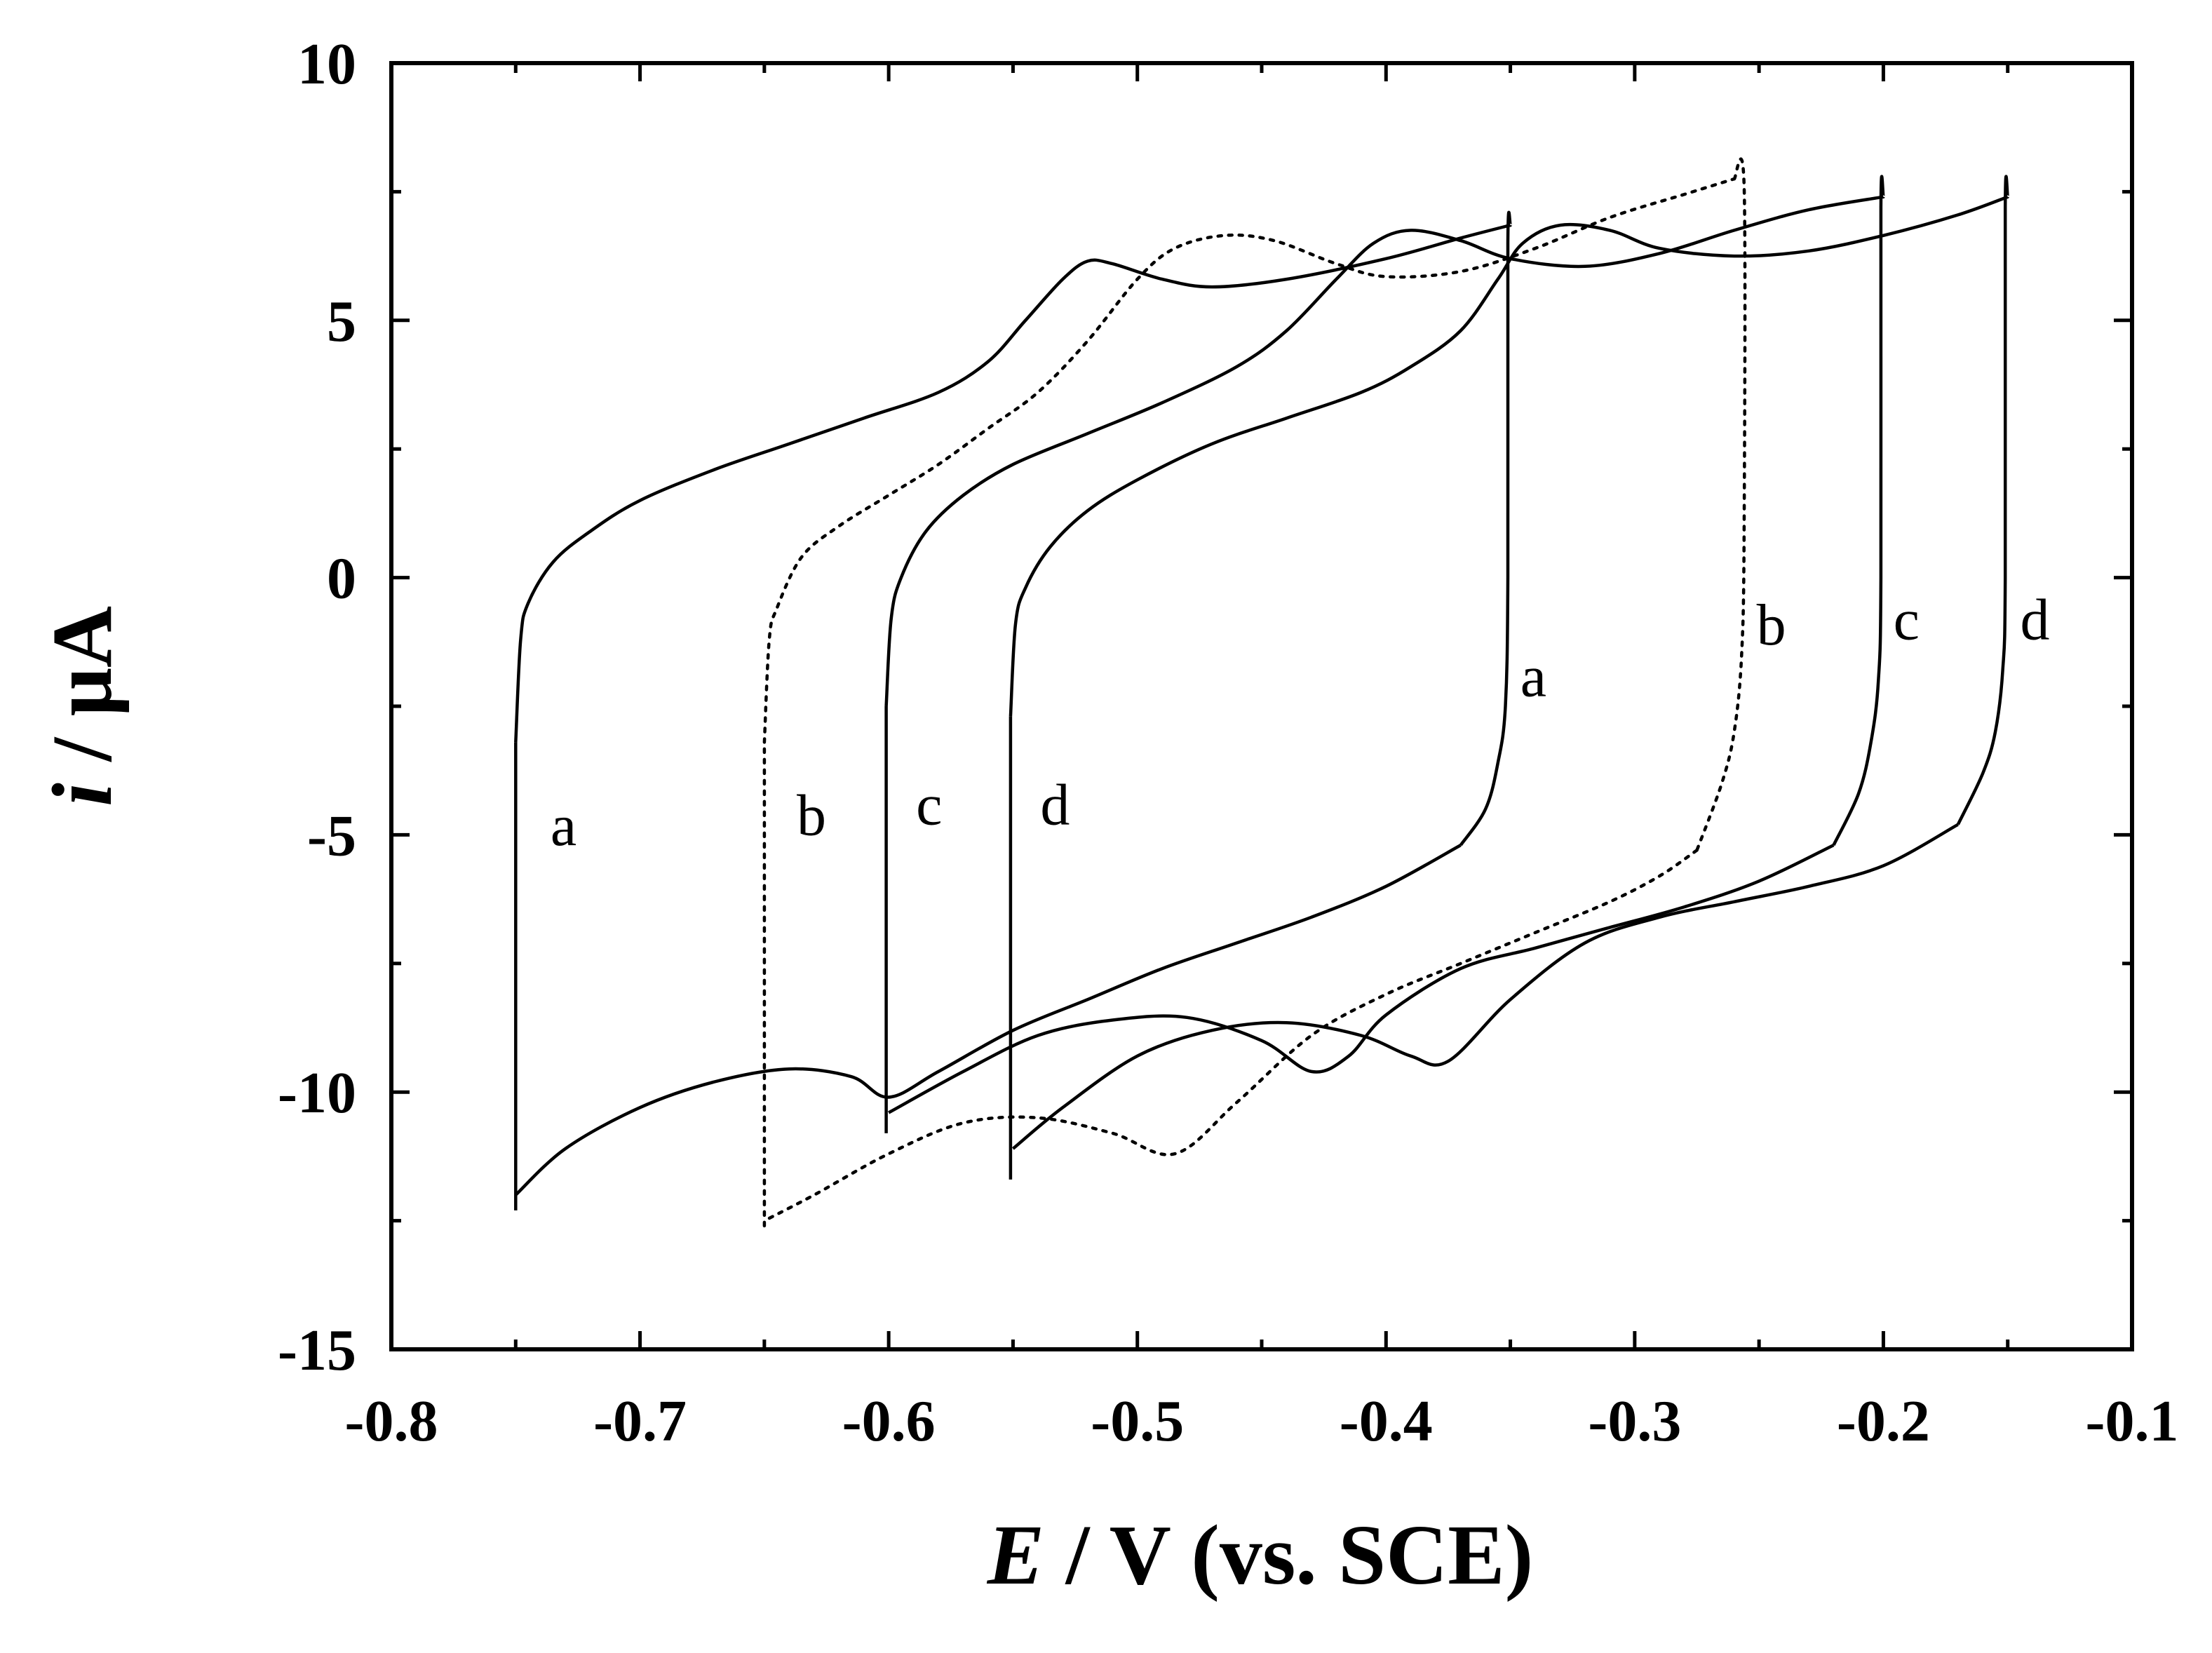 The height and width of the screenshot is (1653, 2212). What do you see at coordinates (341, 321) in the screenshot?
I see `y-tick-label: 5` at bounding box center [341, 321].